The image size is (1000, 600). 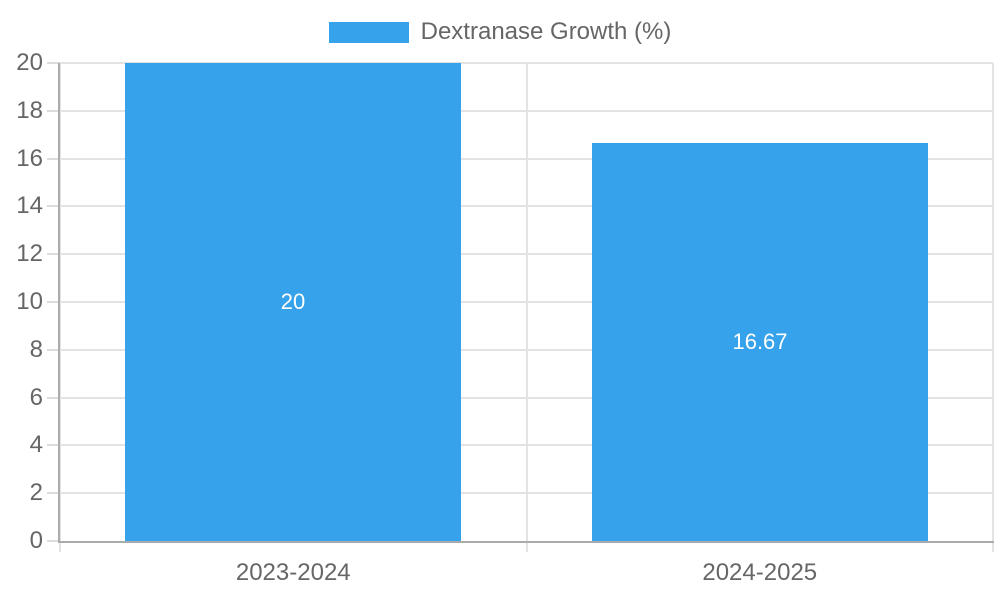 What do you see at coordinates (36, 540) in the screenshot?
I see `y-tick-label: 0` at bounding box center [36, 540].